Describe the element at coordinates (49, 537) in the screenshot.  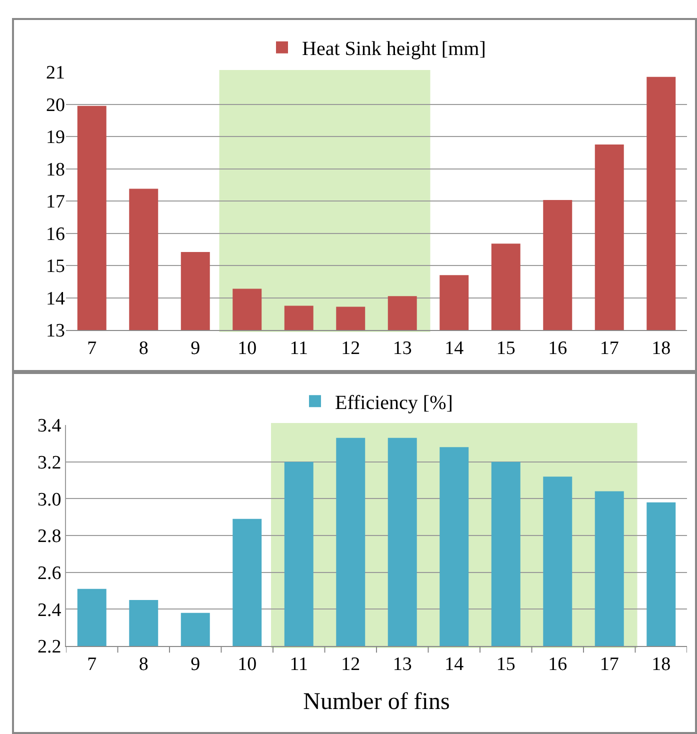
I see `y-tick-label: 2.8` at that location.